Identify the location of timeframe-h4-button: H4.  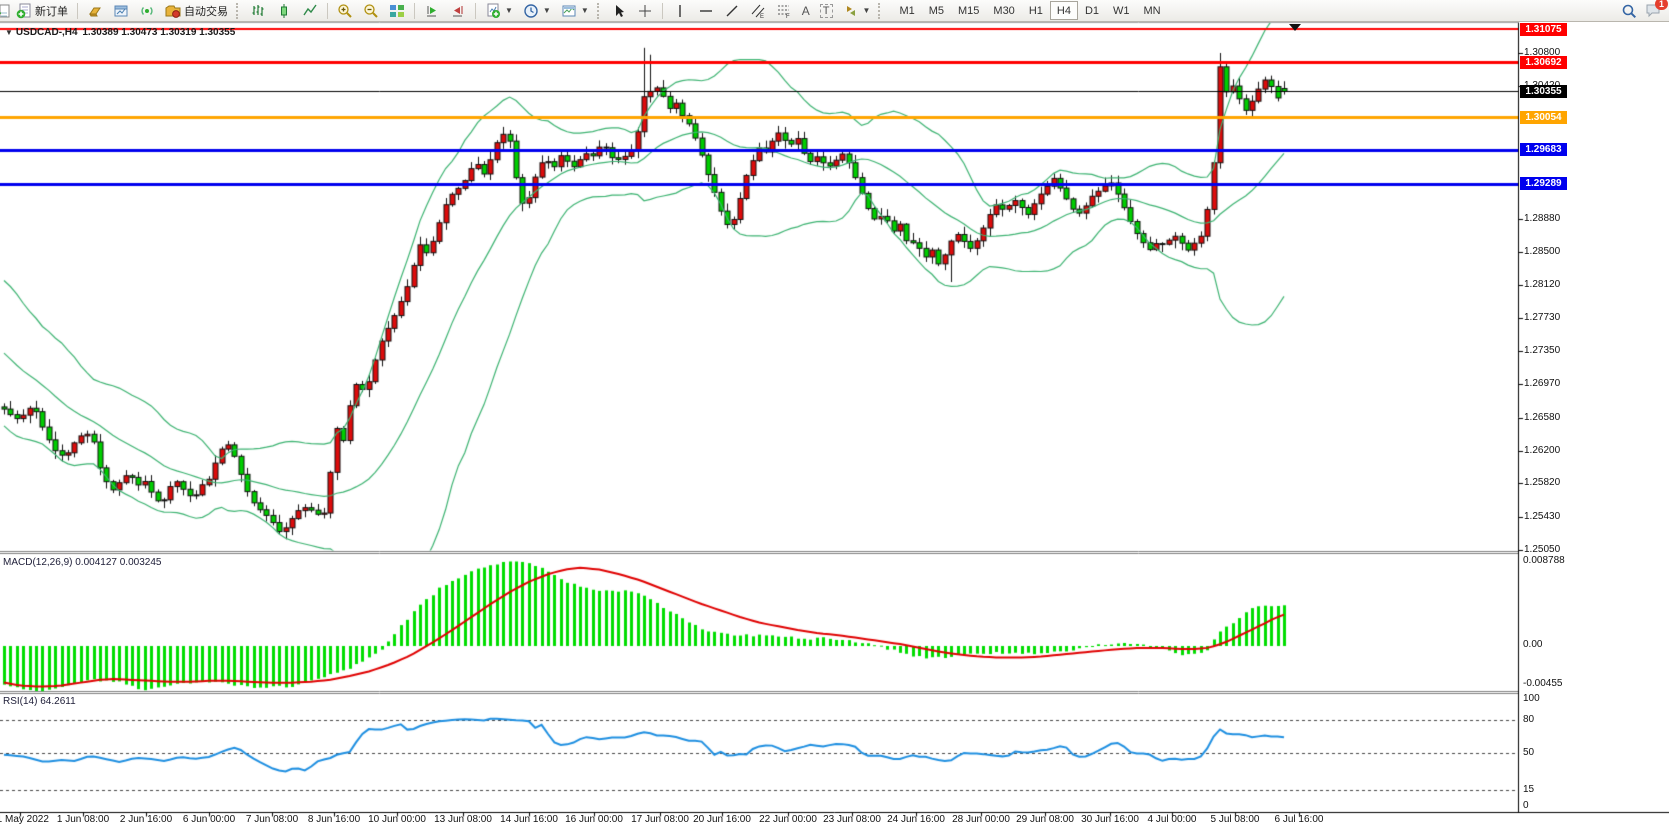
(1063, 10).